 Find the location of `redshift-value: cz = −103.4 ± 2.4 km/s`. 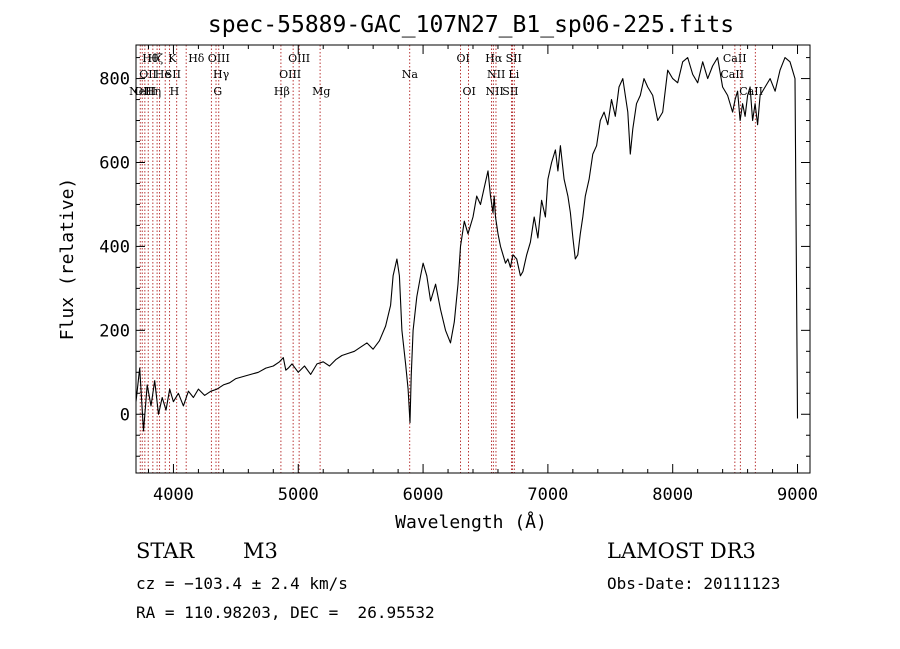

redshift-value: cz = −103.4 ± 2.4 km/s is located at coordinates (242, 583).